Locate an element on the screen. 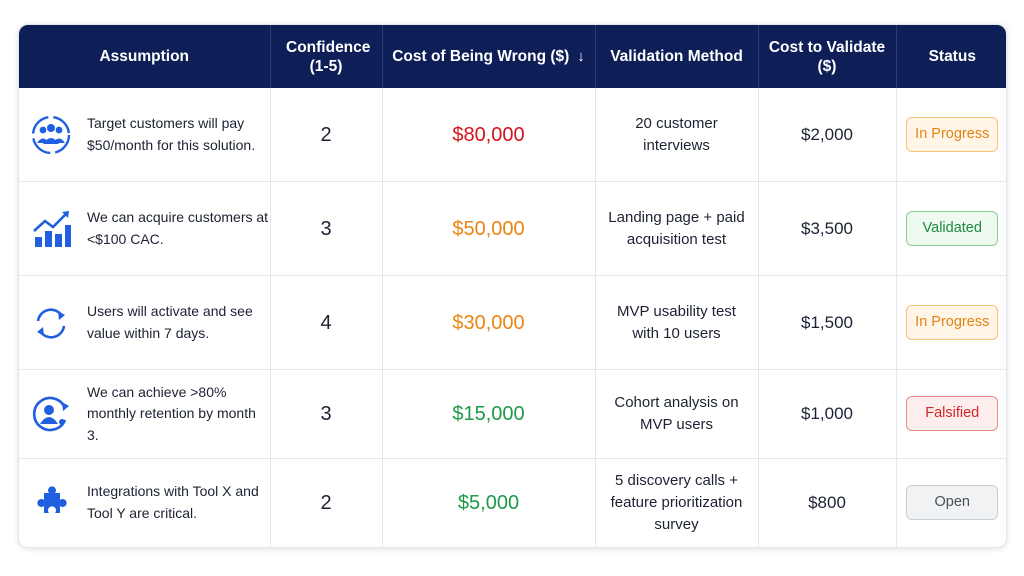 The image size is (1024, 576). growth-bar-chart-icon is located at coordinates (51, 229).